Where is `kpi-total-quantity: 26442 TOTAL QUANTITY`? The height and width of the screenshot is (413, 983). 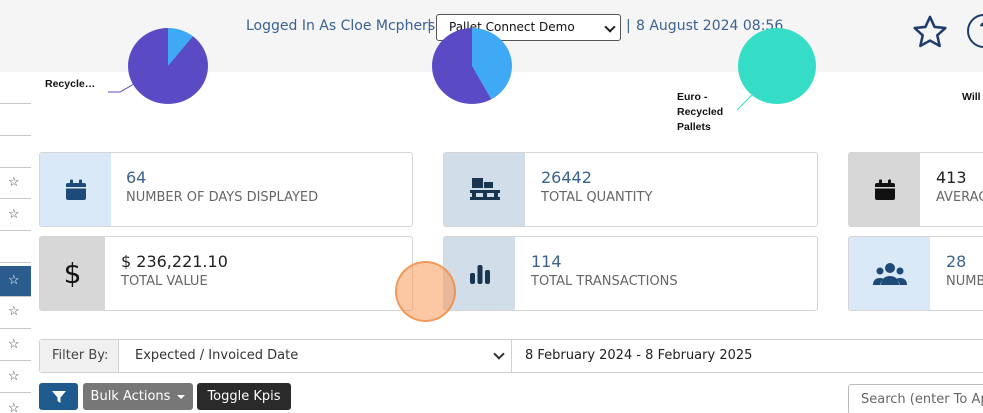
kpi-total-quantity: 26442 TOTAL QUANTITY is located at coordinates (630, 189).